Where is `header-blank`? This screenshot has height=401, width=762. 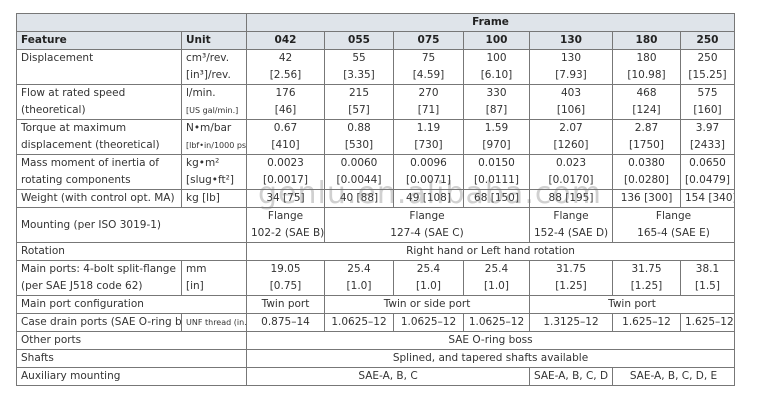 header-blank is located at coordinates (131, 22).